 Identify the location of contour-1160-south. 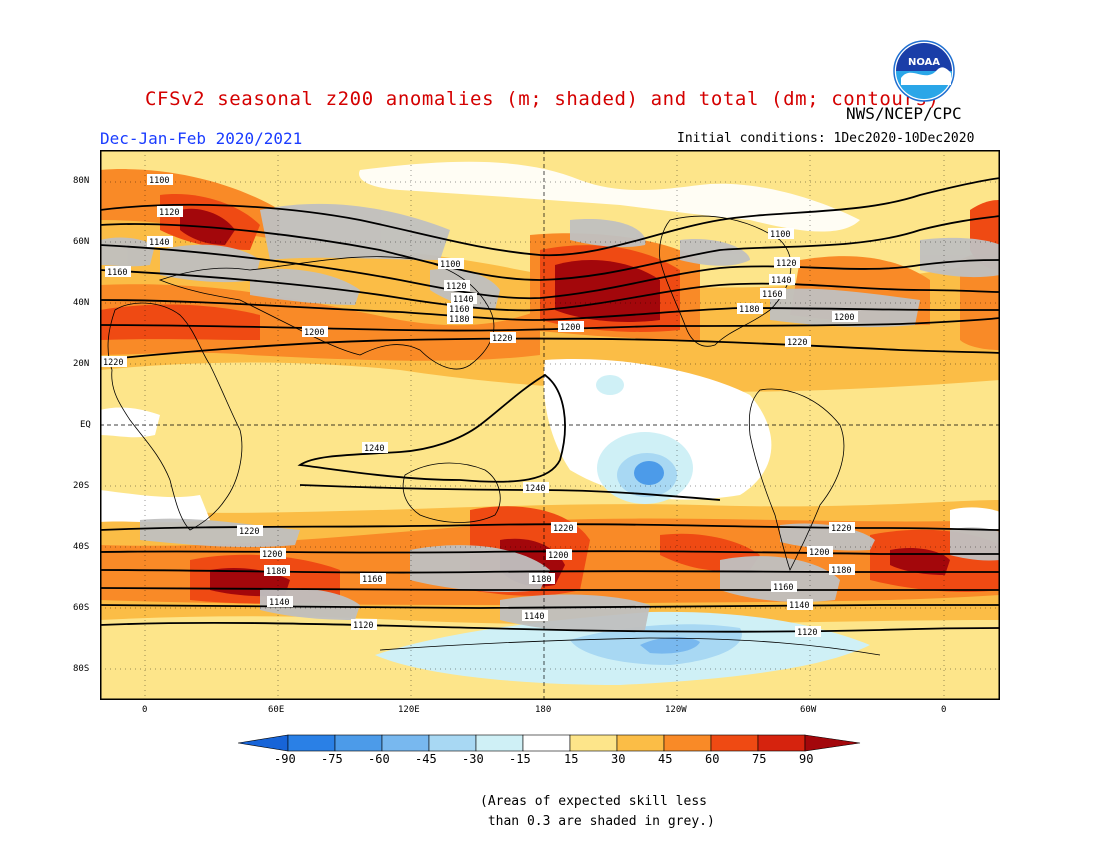
(550, 589).